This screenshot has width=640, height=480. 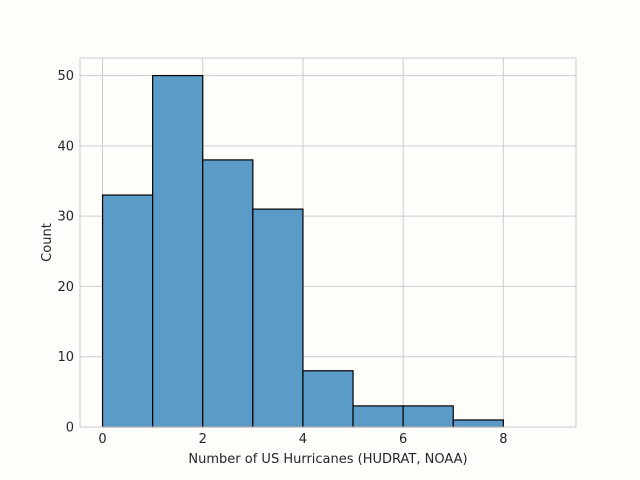 What do you see at coordinates (65, 76) in the screenshot?
I see `y-tick-label: 50` at bounding box center [65, 76].